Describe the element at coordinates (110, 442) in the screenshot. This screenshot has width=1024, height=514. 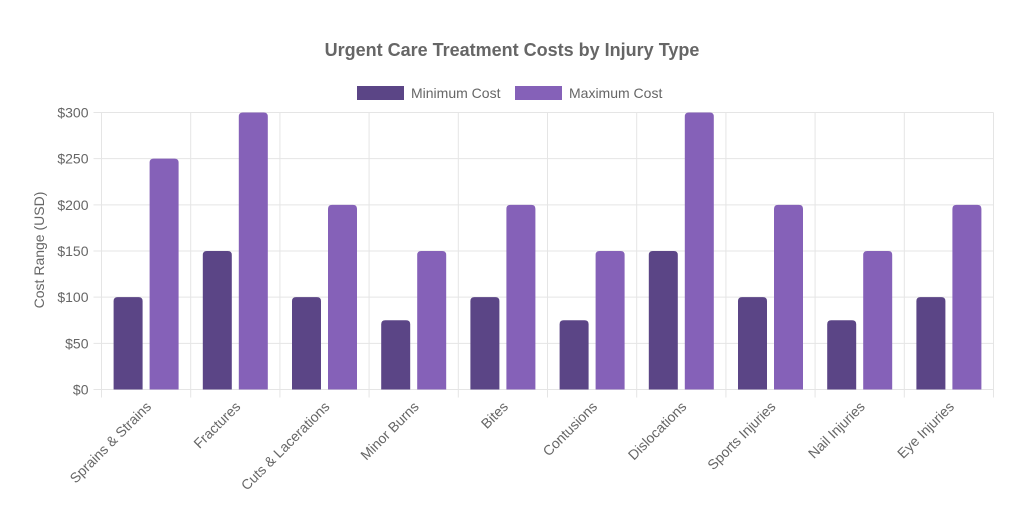
I see `x-tick-label: Sprains & Strains` at that location.